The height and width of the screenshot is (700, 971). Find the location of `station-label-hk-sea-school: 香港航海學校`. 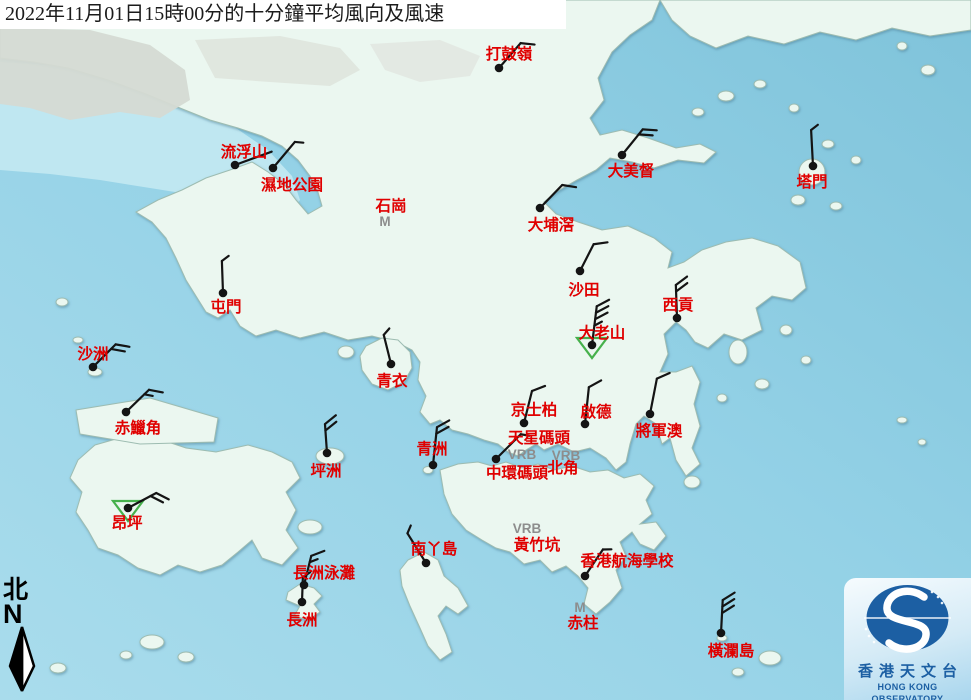

station-label-hk-sea-school: 香港航海學校 is located at coordinates (627, 560).